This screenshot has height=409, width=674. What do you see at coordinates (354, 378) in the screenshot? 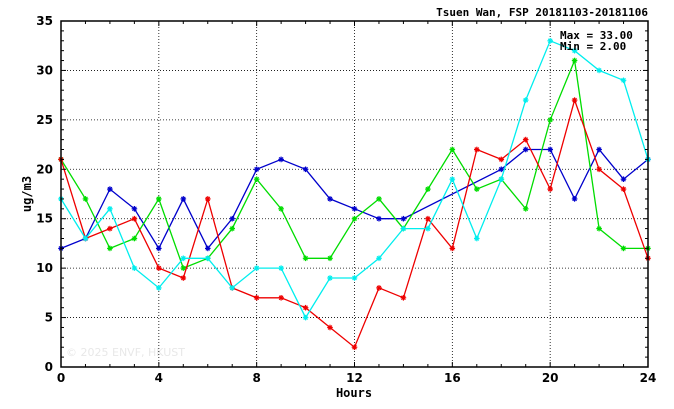
I see `x-tick-label: 12` at bounding box center [354, 378].